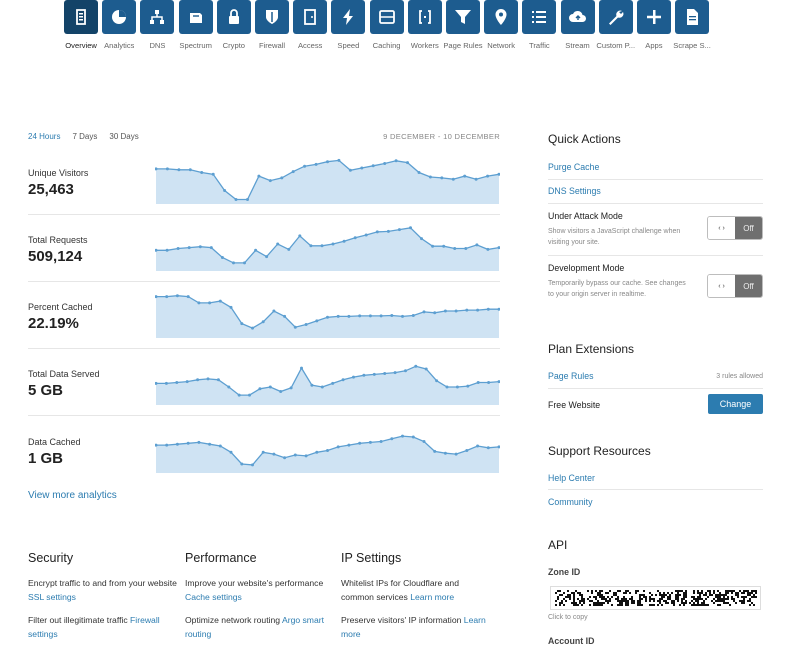  Describe the element at coordinates (264, 465) in the screenshot. I see `metric-row: Data Cached 1 GB` at that location.